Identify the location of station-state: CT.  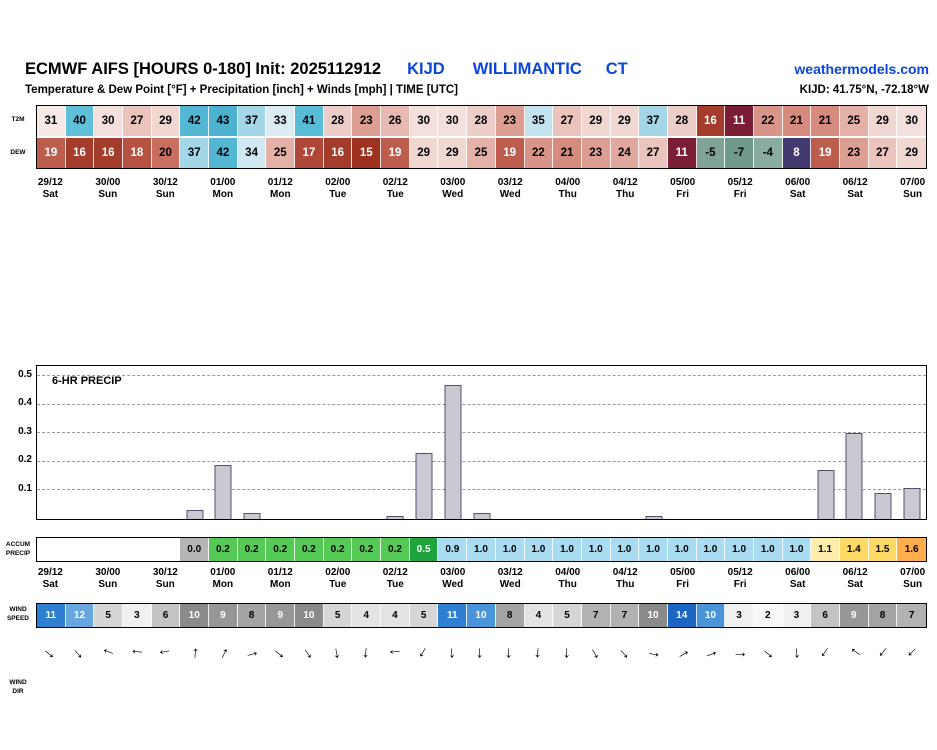
(616, 69).